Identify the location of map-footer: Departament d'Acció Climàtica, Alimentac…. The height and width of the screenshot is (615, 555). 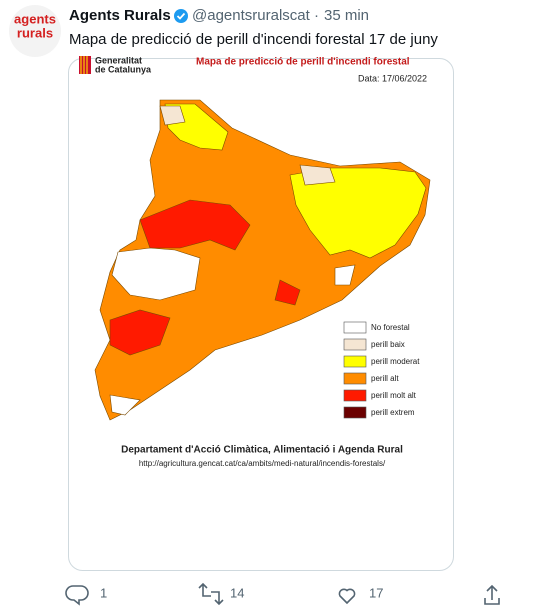
(262, 450).